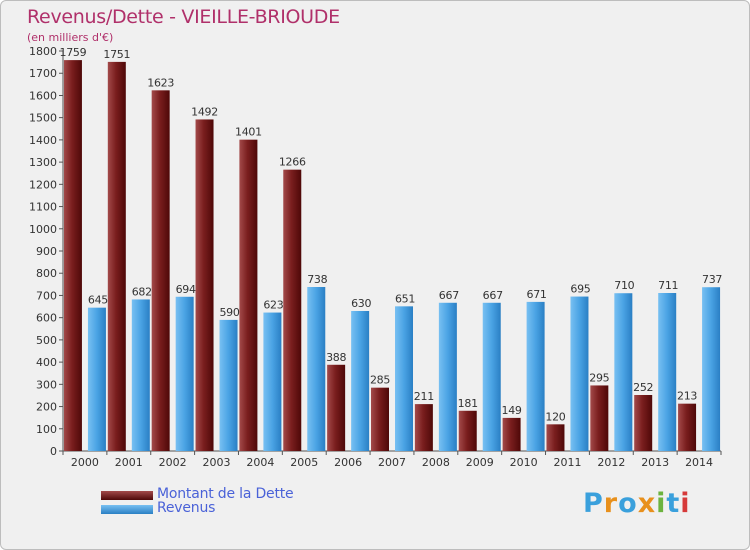 This screenshot has height=550, width=750. I want to click on bar-dette-2000, so click(72, 255).